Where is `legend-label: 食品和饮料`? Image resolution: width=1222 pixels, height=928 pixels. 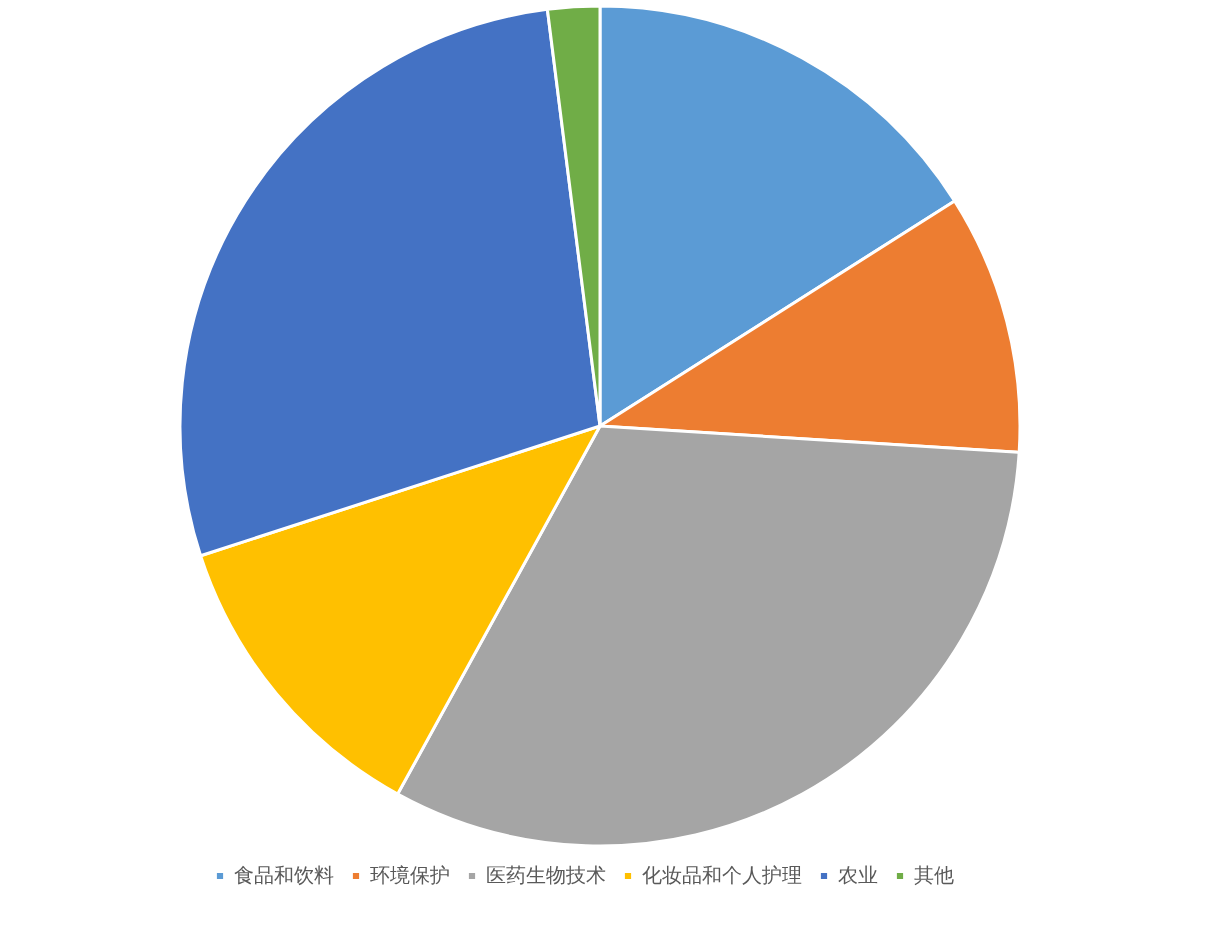 legend-label: 食品和饮料 is located at coordinates (284, 875).